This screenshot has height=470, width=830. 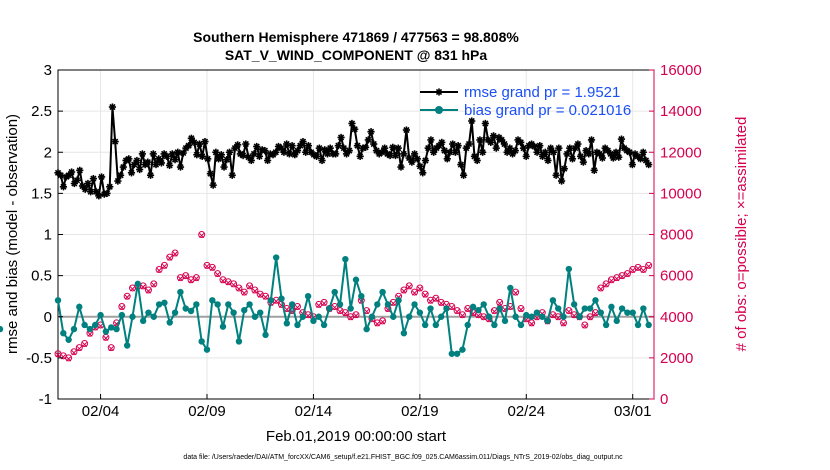 I want to click on chart-title-line2: SAT_V_WIND_COMPONENT @ 831 hPa, so click(x=356, y=55).